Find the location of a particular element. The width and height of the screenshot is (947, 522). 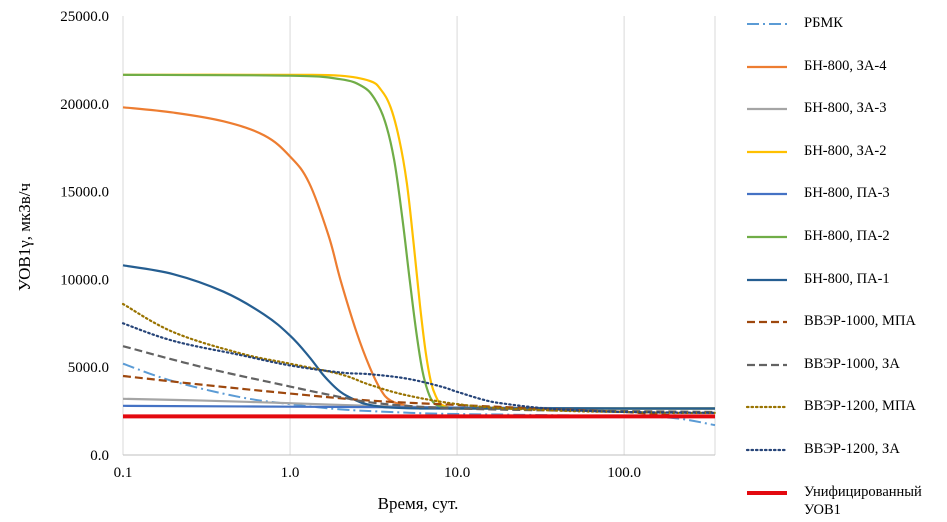

legend-item: БН-800, ЗА-2 is located at coordinates (839, 153).